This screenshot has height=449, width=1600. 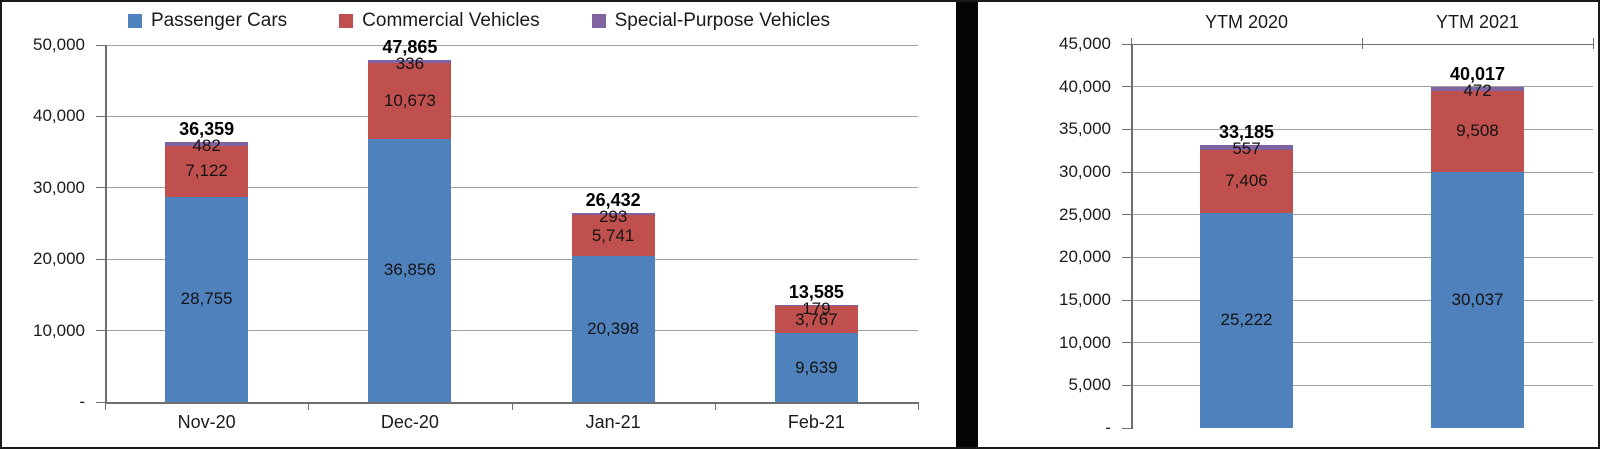 What do you see at coordinates (613, 200) in the screenshot?
I see `bar-total-label: 26,432` at bounding box center [613, 200].